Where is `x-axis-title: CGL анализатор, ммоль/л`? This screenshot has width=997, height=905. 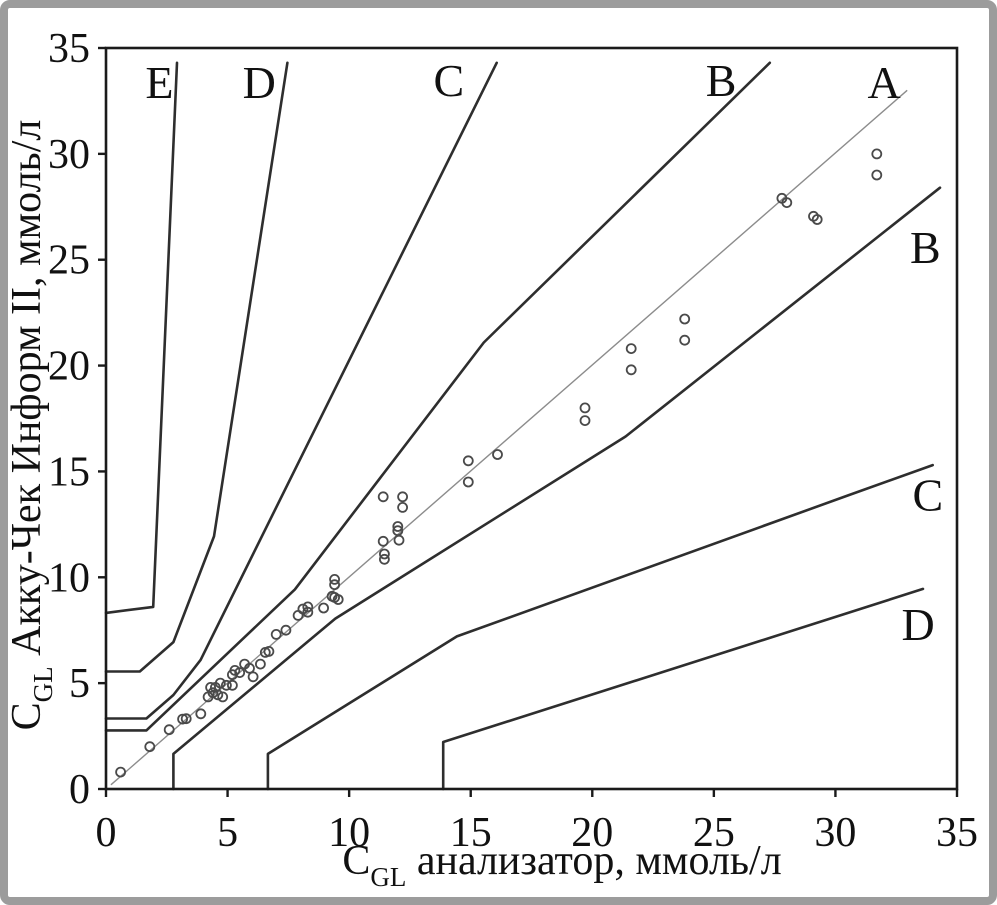
x-axis-title: CGL анализатор, ммоль/л is located at coordinates (561, 865).